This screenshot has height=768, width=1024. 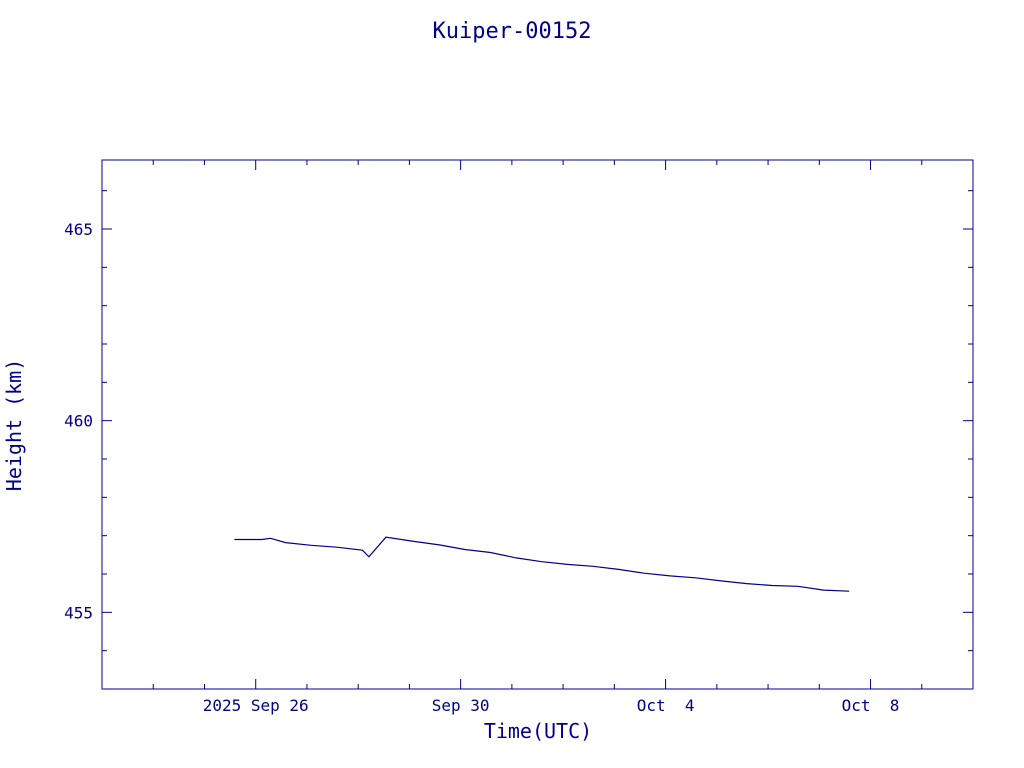 I want to click on x-axis-title: Time(UTC), so click(x=538, y=731).